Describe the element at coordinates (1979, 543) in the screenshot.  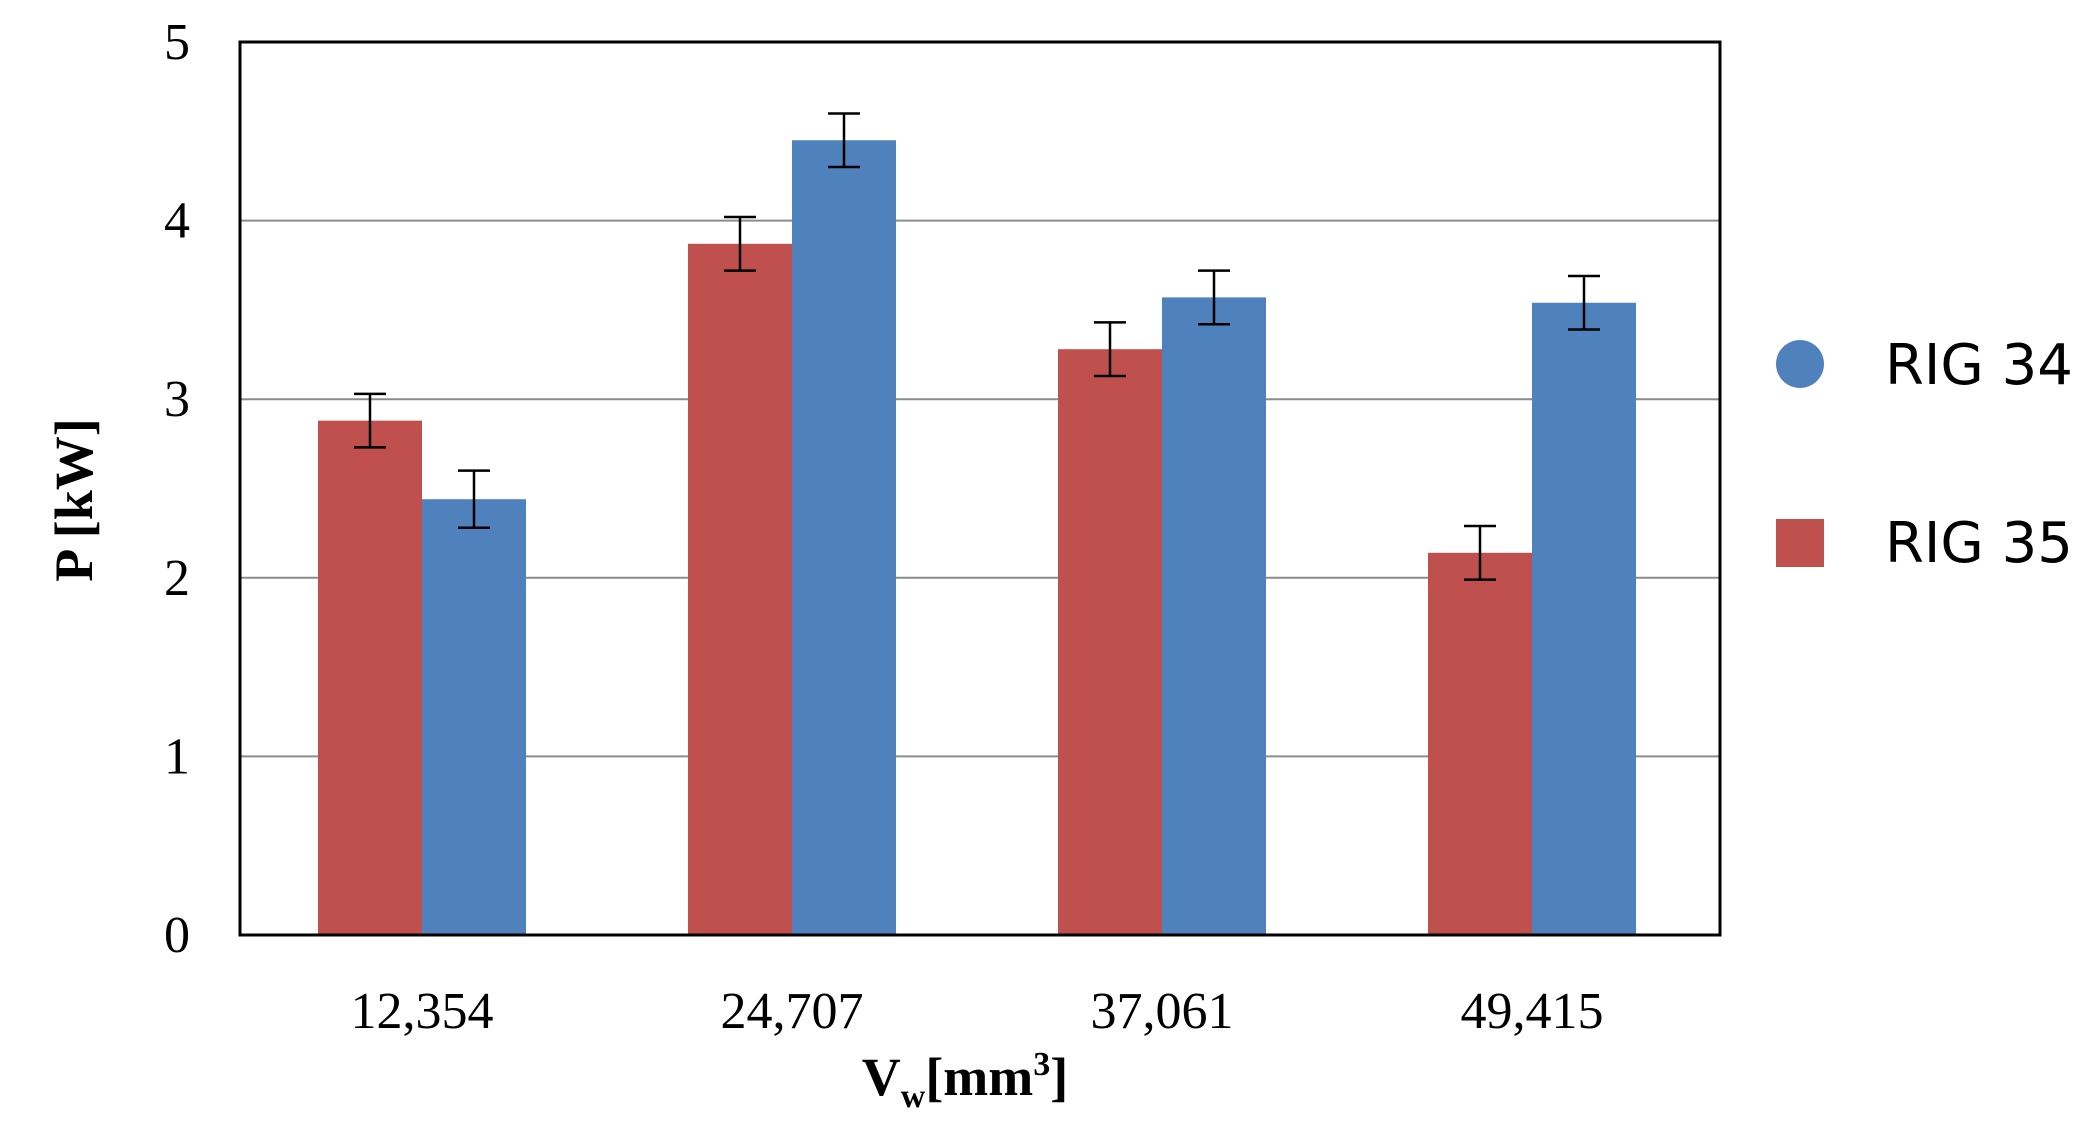
I see `legend-label-rig35: RIG 35` at that location.